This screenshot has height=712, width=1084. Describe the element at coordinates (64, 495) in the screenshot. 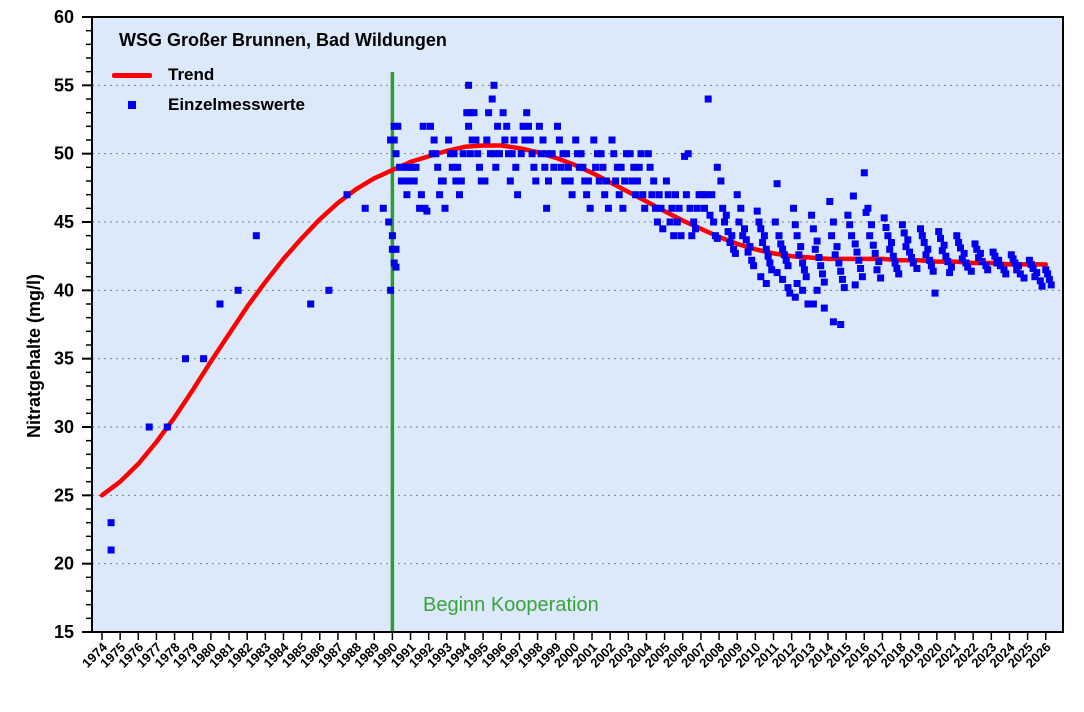

I see `svg-text: 25` at that location.